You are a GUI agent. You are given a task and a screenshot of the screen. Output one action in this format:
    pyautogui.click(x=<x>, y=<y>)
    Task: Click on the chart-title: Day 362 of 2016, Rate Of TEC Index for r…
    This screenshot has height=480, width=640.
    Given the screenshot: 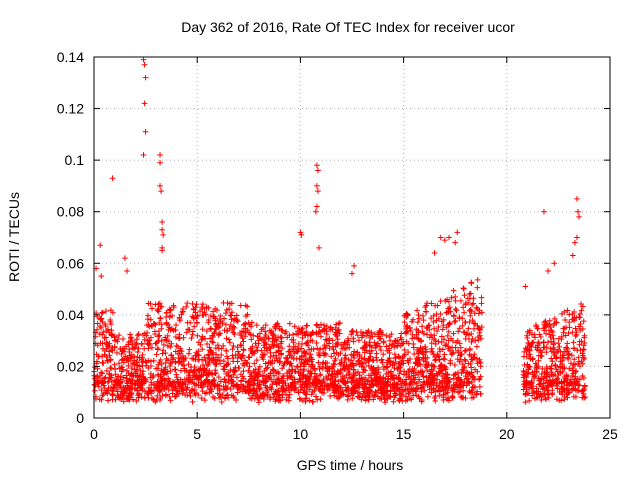 What is the action you would take?
    pyautogui.click(x=348, y=27)
    